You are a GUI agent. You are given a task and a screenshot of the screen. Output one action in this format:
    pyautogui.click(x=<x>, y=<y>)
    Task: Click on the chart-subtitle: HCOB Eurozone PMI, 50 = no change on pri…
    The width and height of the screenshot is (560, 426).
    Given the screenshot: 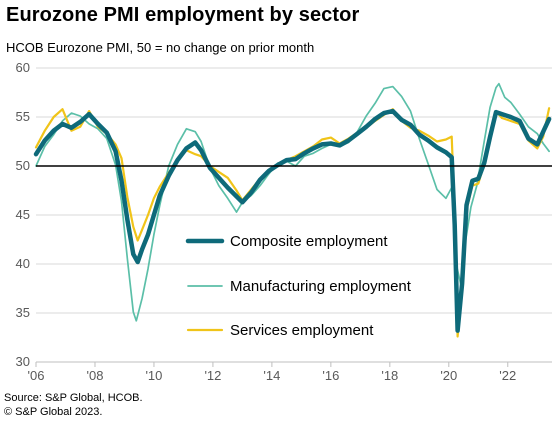 What is the action you would take?
    pyautogui.click(x=160, y=47)
    